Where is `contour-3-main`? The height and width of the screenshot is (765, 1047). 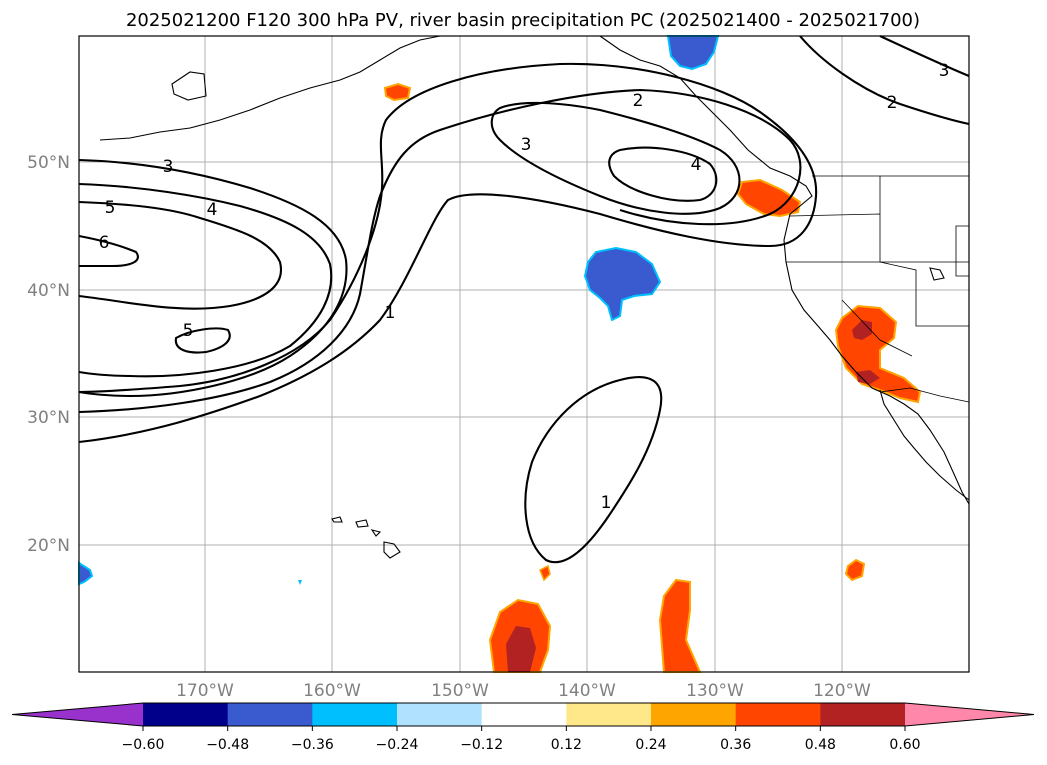
contour-3-main is located at coordinates (213, 278).